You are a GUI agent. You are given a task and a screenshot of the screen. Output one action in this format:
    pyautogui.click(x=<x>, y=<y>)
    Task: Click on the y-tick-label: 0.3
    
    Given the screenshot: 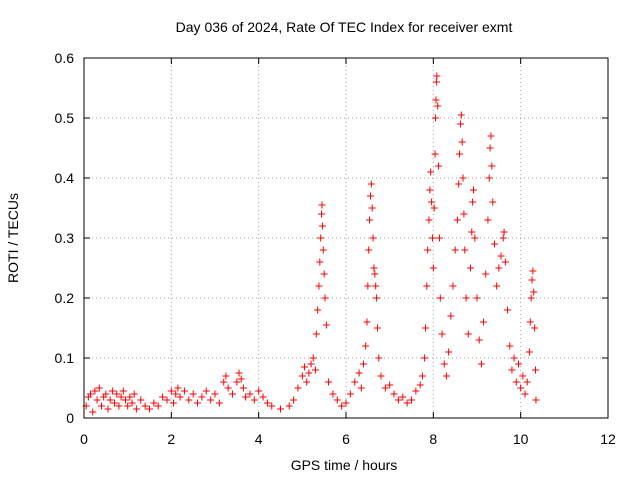 What is the action you would take?
    pyautogui.click(x=65, y=238)
    